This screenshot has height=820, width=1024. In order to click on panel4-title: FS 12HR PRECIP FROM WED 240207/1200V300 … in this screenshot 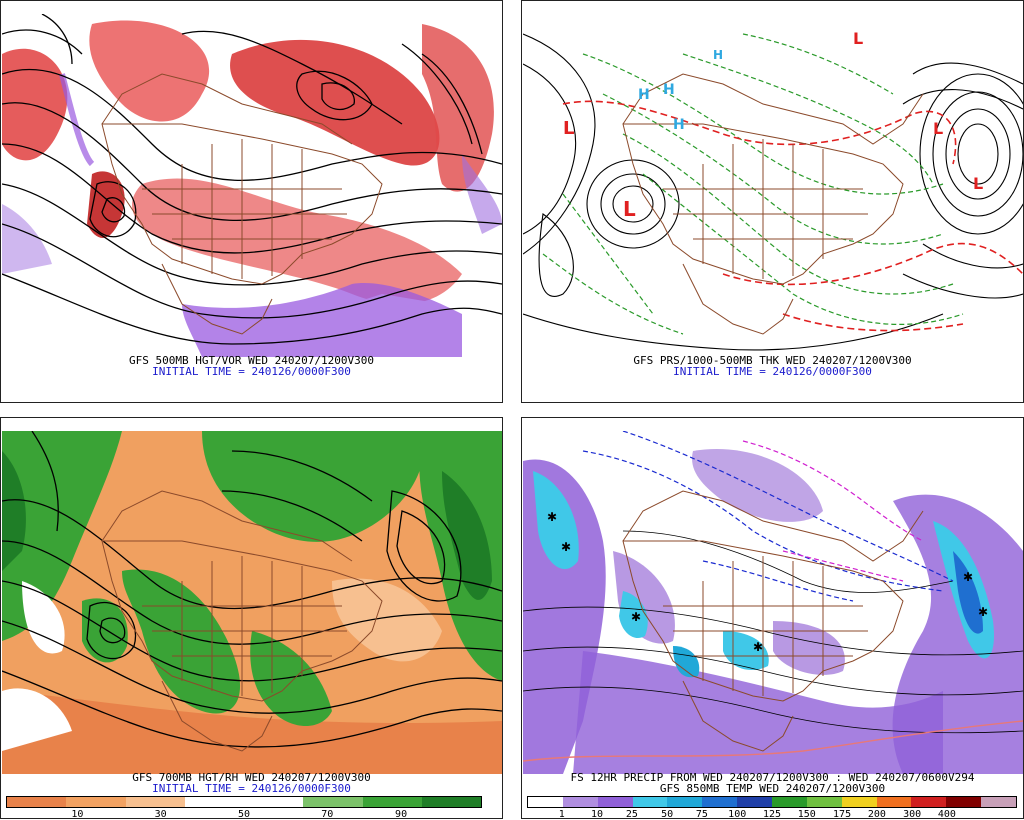, I will do `click(772, 777)`.